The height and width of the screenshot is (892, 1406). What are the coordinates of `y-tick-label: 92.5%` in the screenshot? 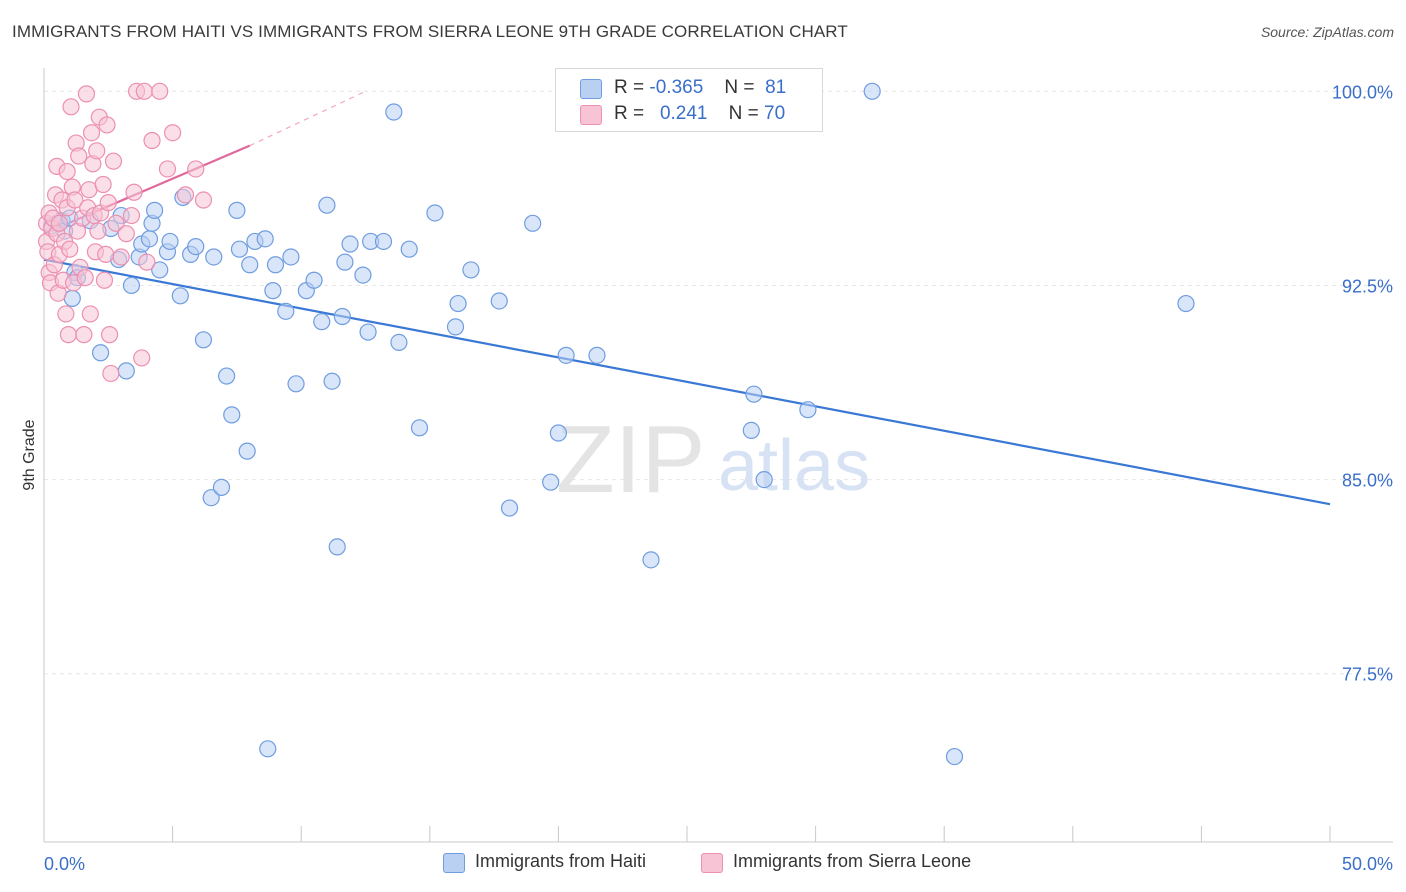 It's located at (1367, 286).